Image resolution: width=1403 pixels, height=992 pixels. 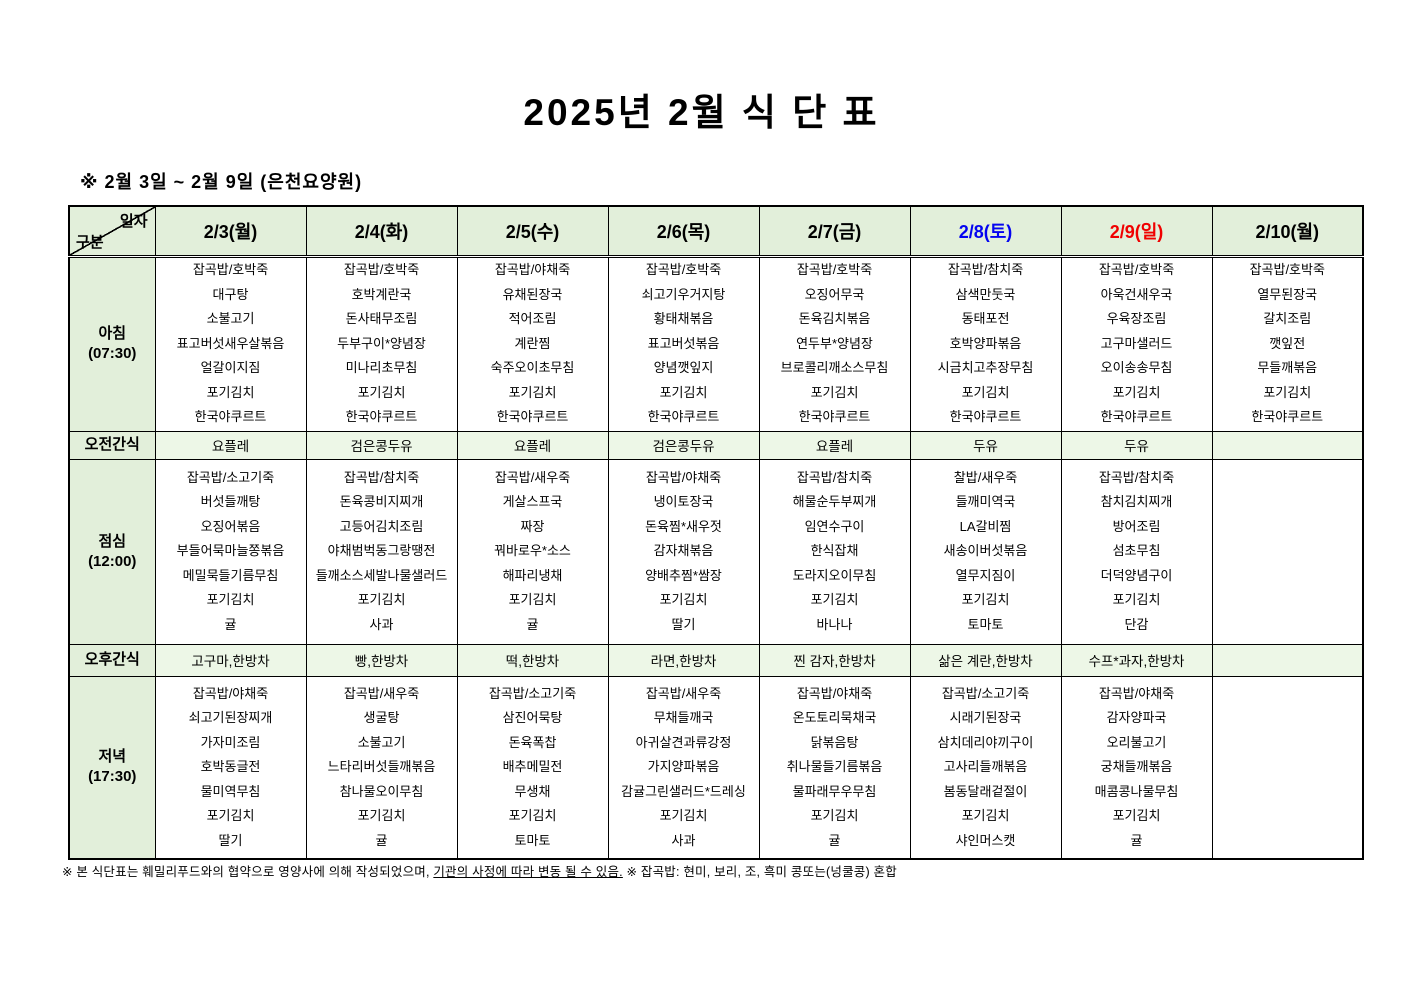 What do you see at coordinates (985, 231) in the screenshot?
I see `column-header: 2/8(토)` at bounding box center [985, 231].